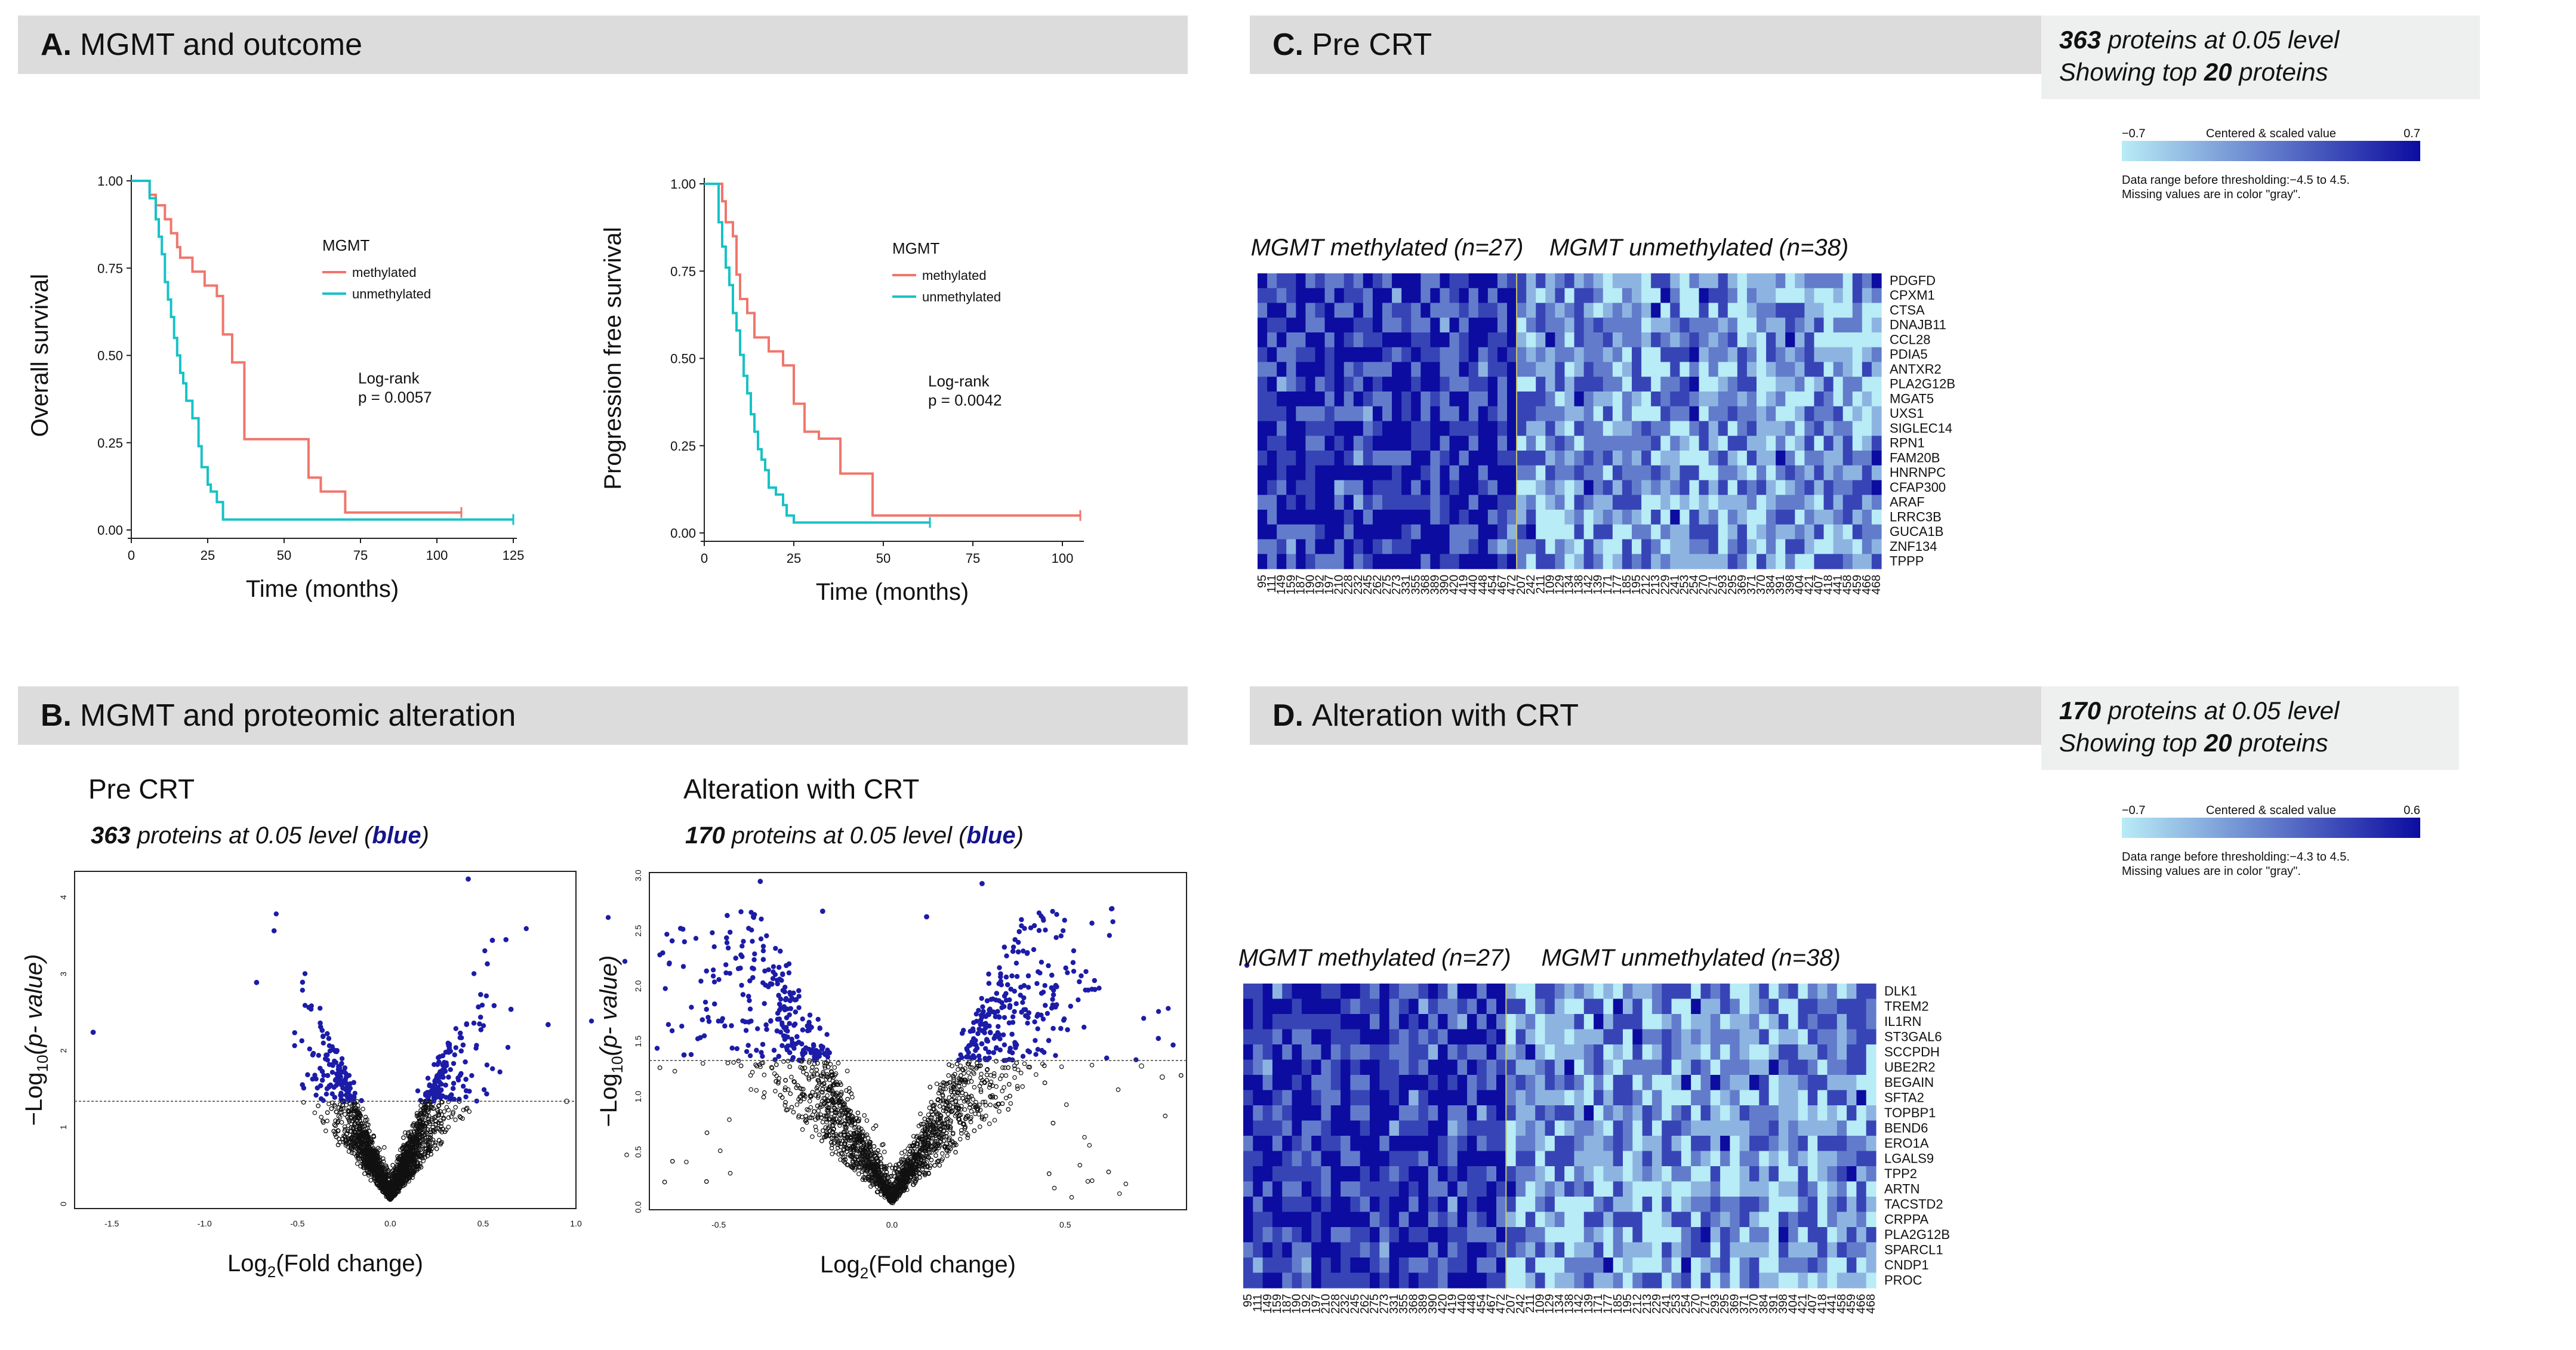 This screenshot has width=2576, height=1350. What do you see at coordinates (2080, 40) in the screenshot?
I see `panel-c-count: 363` at bounding box center [2080, 40].